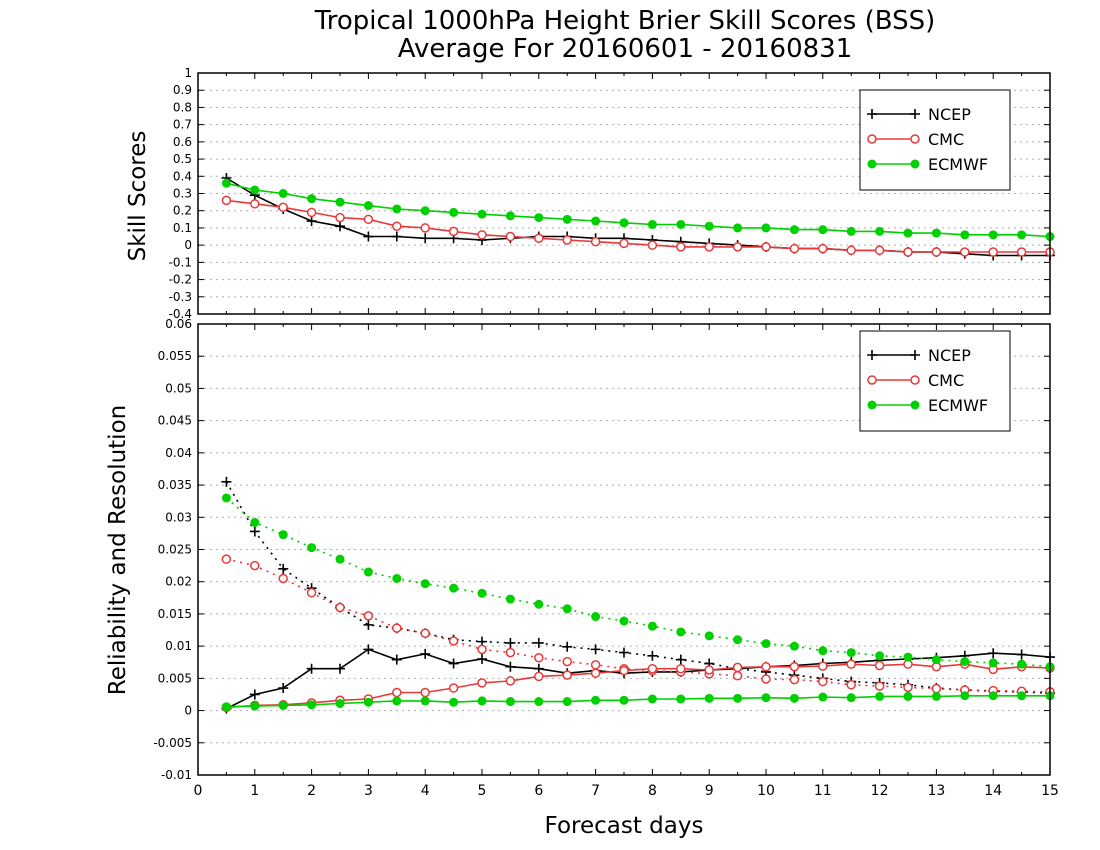  What do you see at coordinates (180, 280) in the screenshot?
I see `y-tick-label: -0.2` at bounding box center [180, 280].